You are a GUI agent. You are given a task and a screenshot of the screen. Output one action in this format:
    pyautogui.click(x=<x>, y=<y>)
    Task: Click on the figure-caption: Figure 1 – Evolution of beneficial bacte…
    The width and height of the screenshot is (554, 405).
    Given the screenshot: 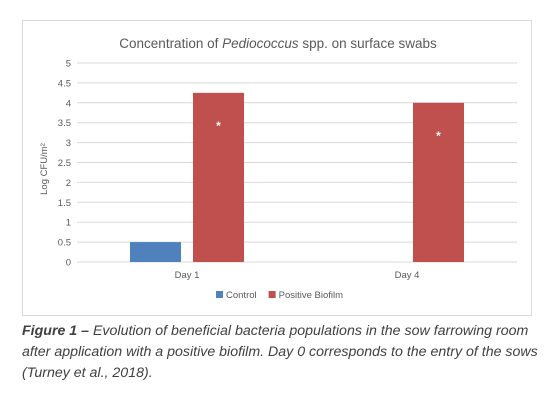 What is the action you would take?
    pyautogui.click(x=282, y=352)
    